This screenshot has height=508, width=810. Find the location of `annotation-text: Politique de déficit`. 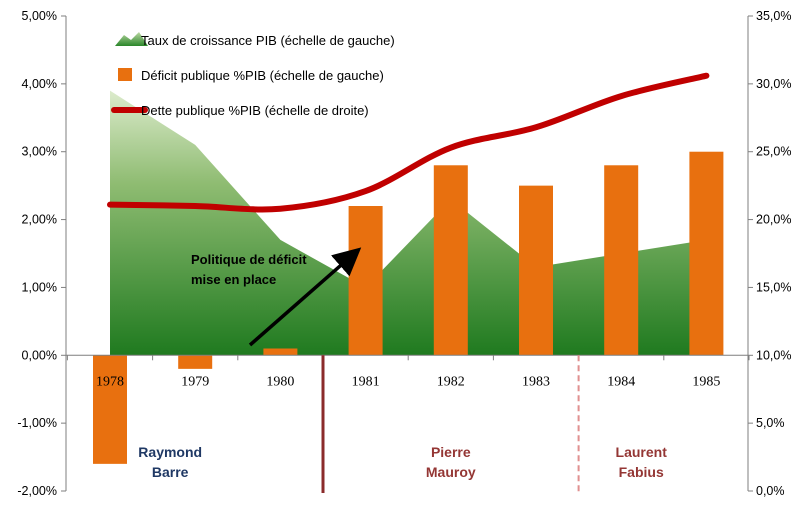

annotation-text: Politique de déficit is located at coordinates (249, 259).